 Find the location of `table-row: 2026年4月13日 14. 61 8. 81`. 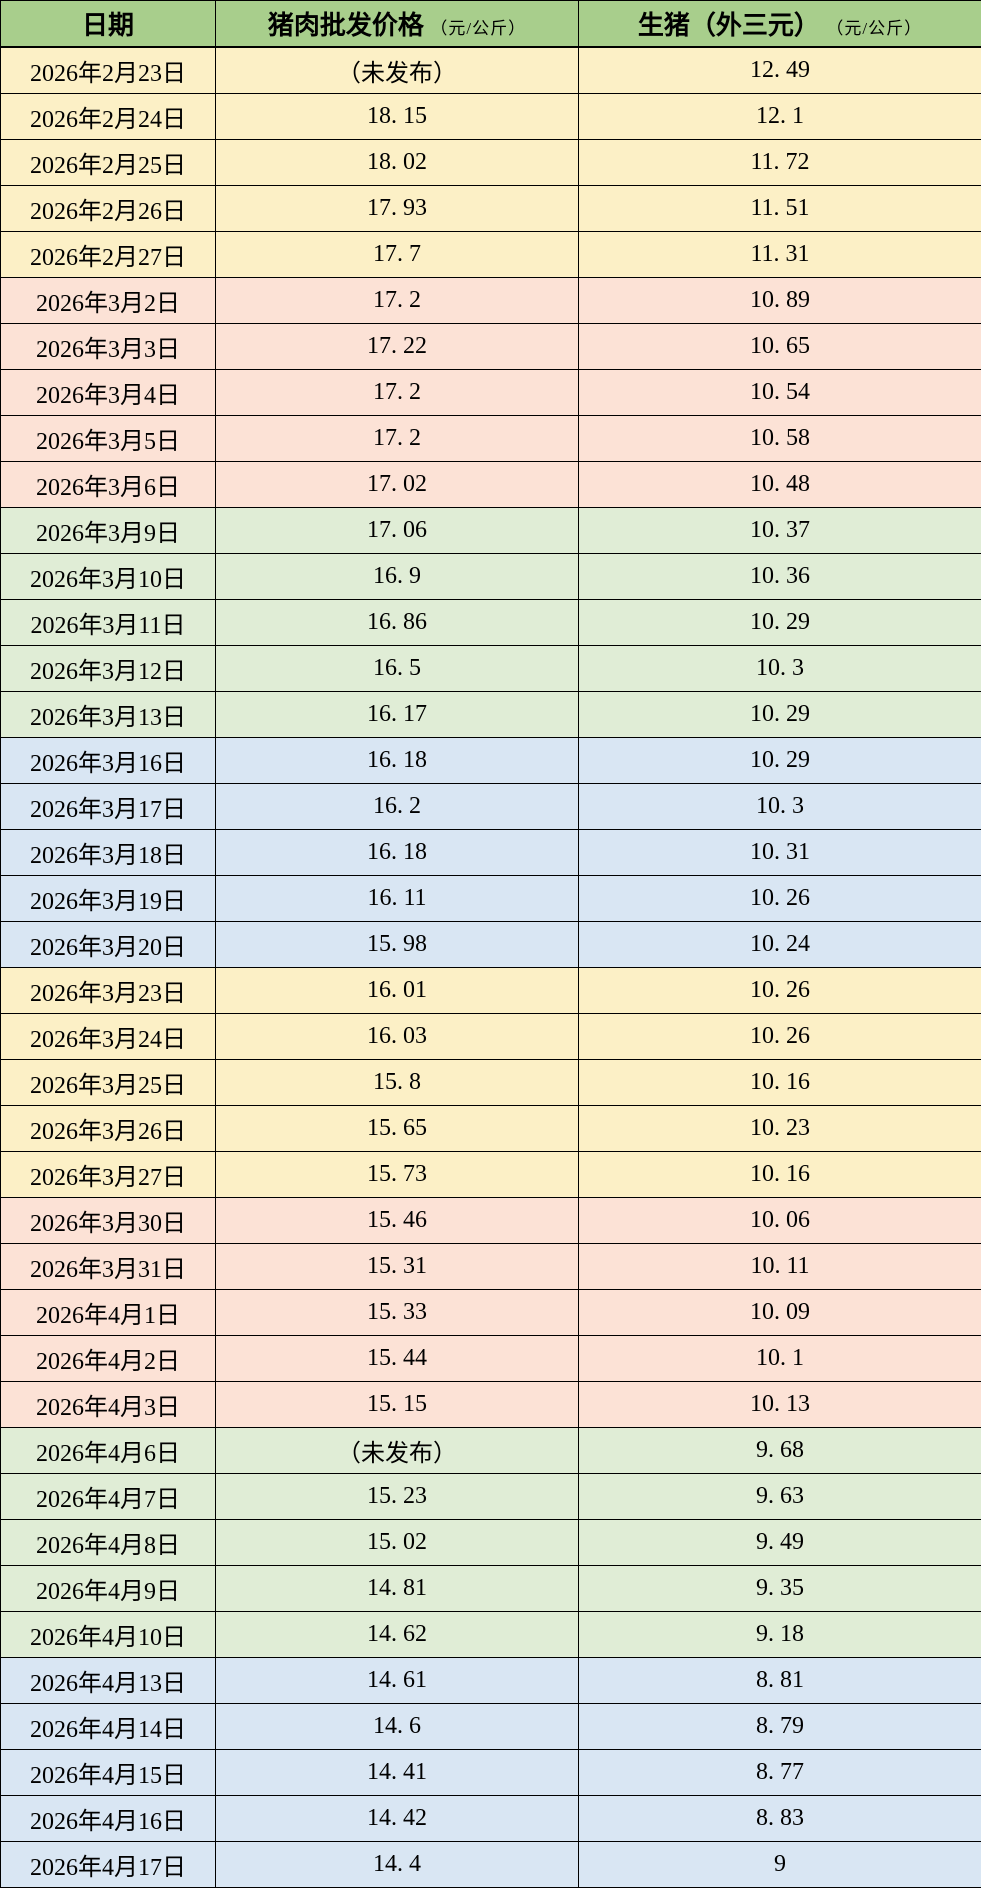

table-row: 2026年4月13日 14. 61 8. 81 is located at coordinates (490, 1680).